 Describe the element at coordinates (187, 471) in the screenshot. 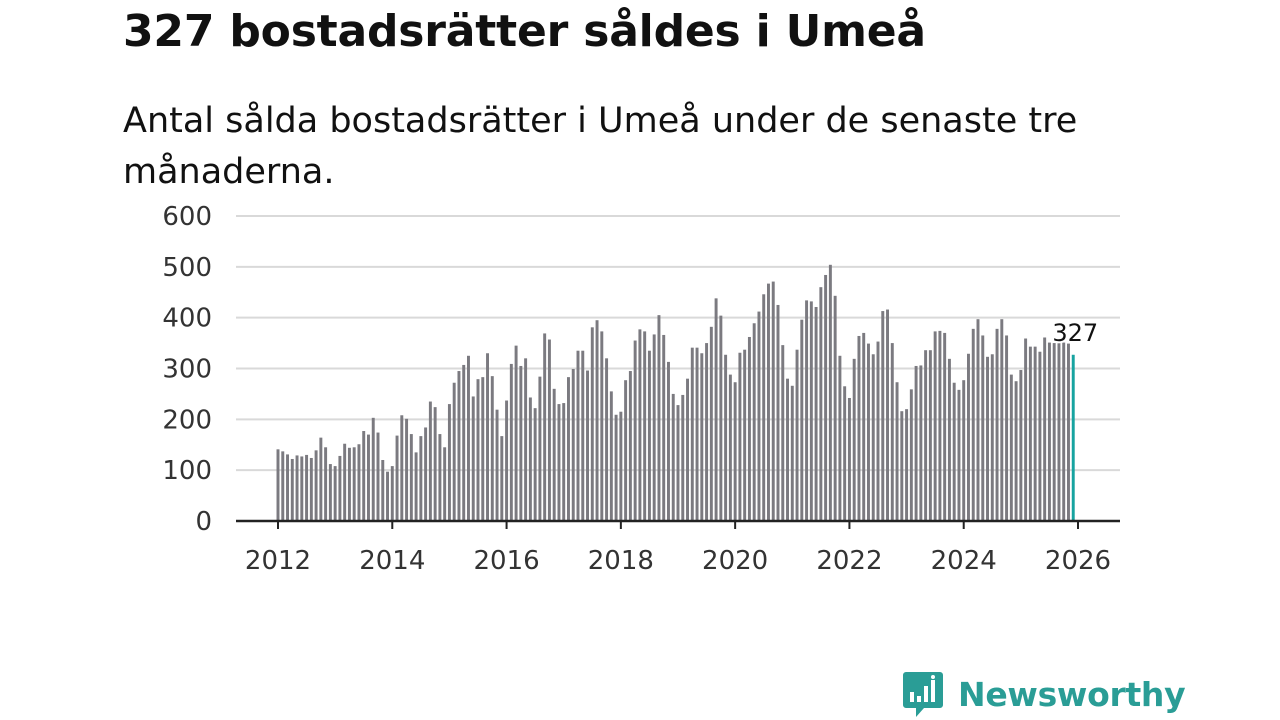

I see `y-tick-label: 100` at that location.